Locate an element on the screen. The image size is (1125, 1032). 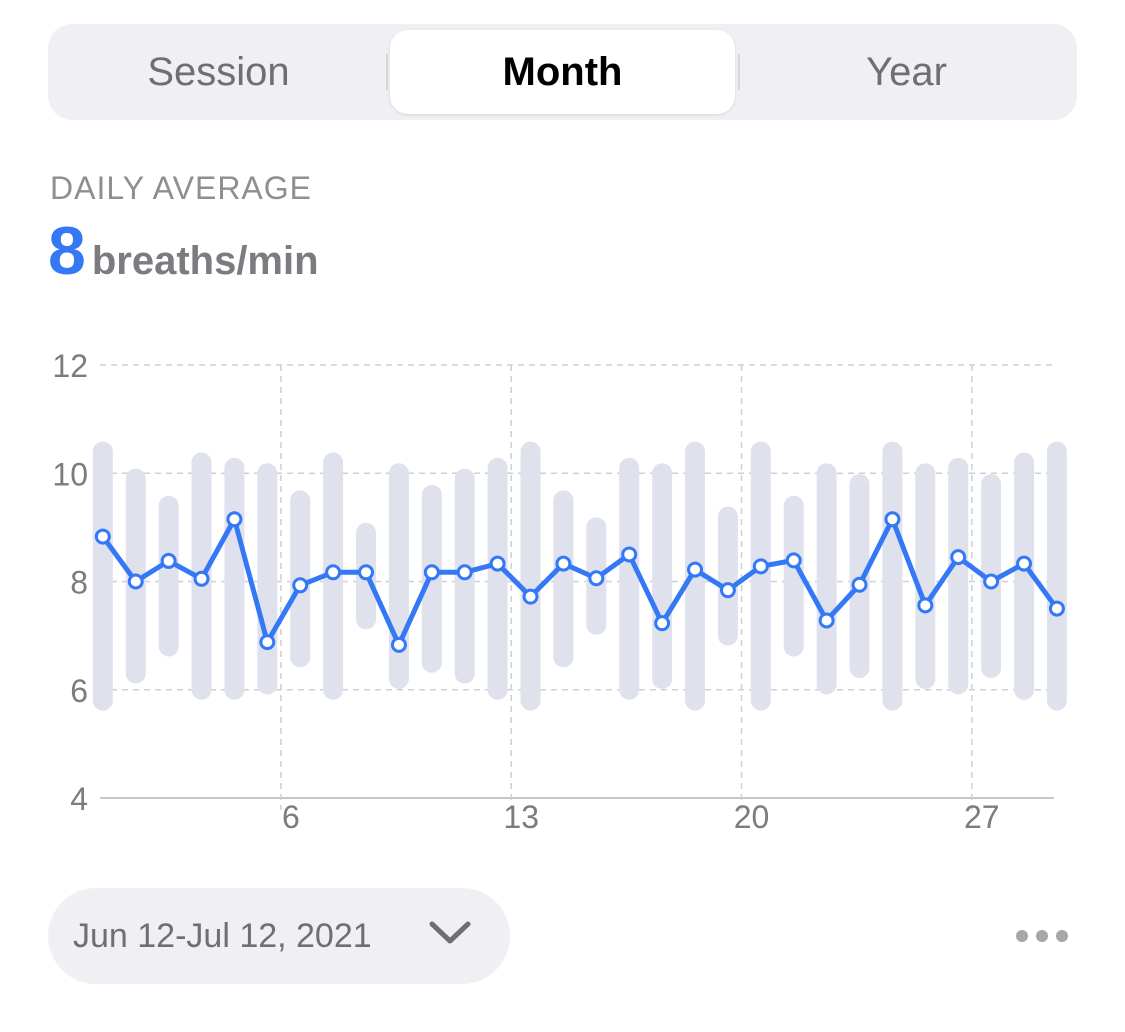
points-layer is located at coordinates (579, 582).